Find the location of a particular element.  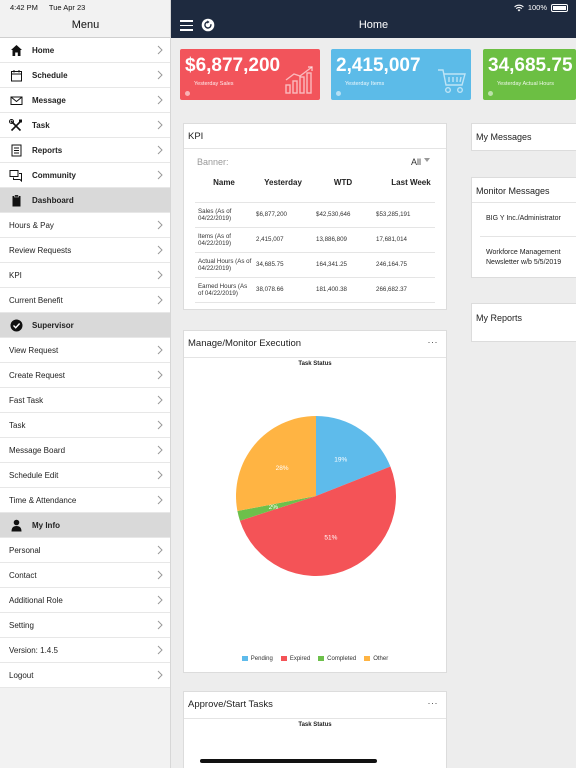

sidebar-item-contact: Contact is located at coordinates (85, 575).